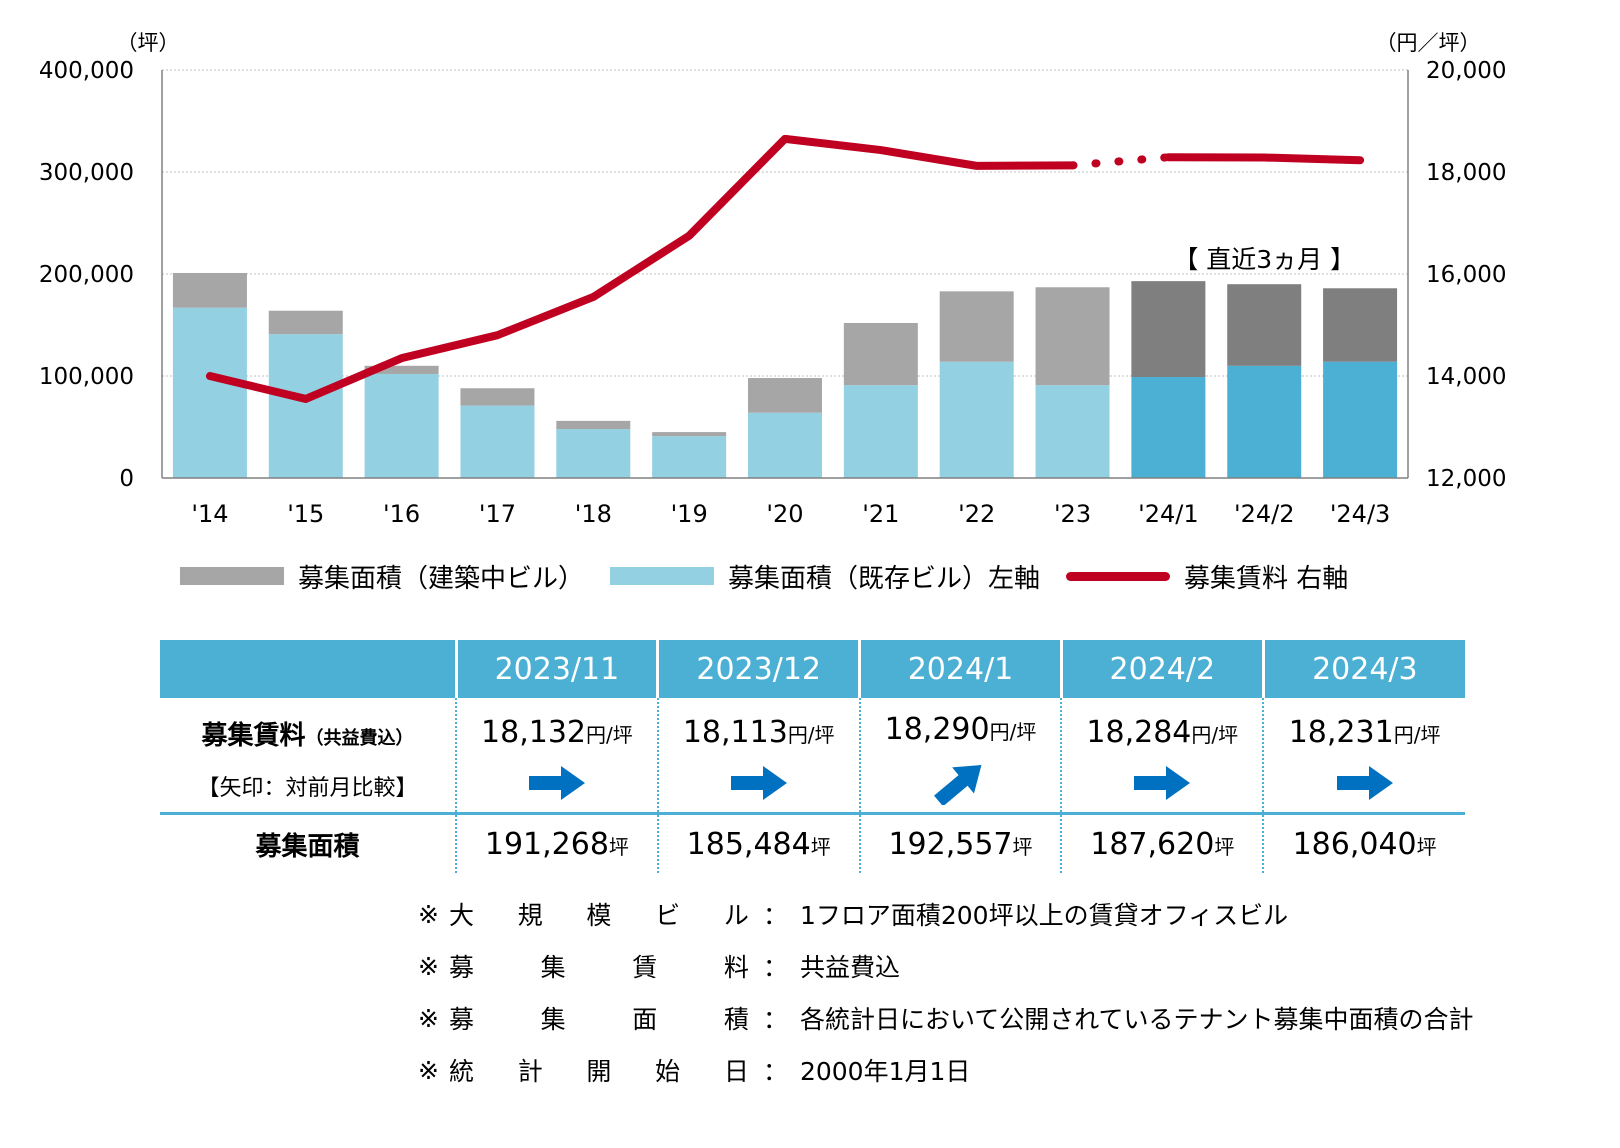 Image resolution: width=1620 pixels, height=1148 pixels. Describe the element at coordinates (232, 576) in the screenshot. I see `legend-swatch-construction` at that location.